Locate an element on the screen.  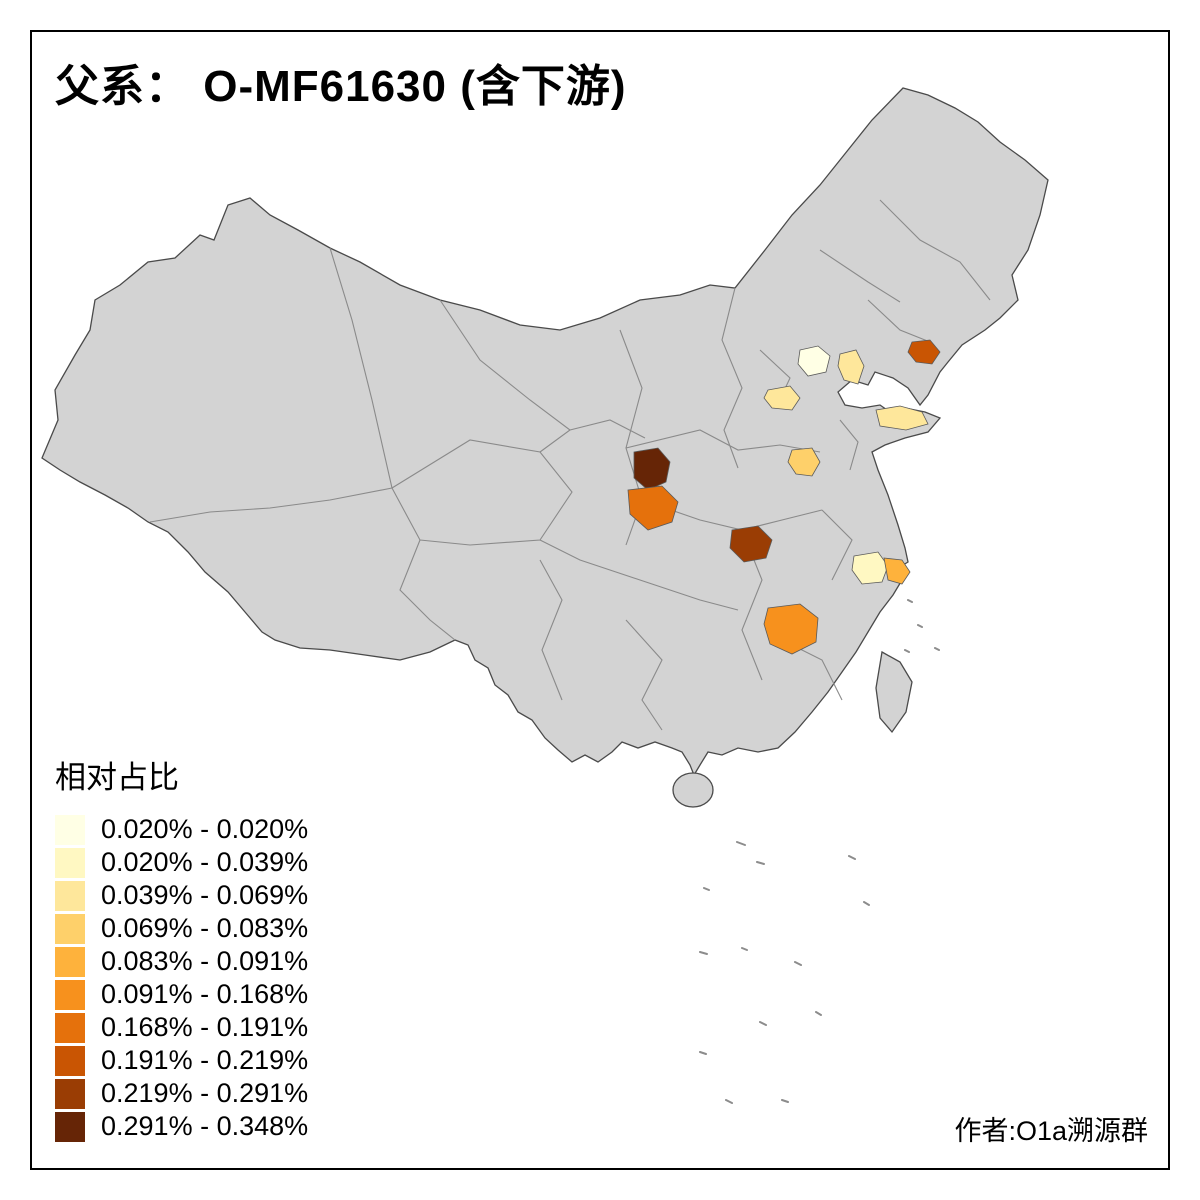
taiwan-island is located at coordinates (894, 692).